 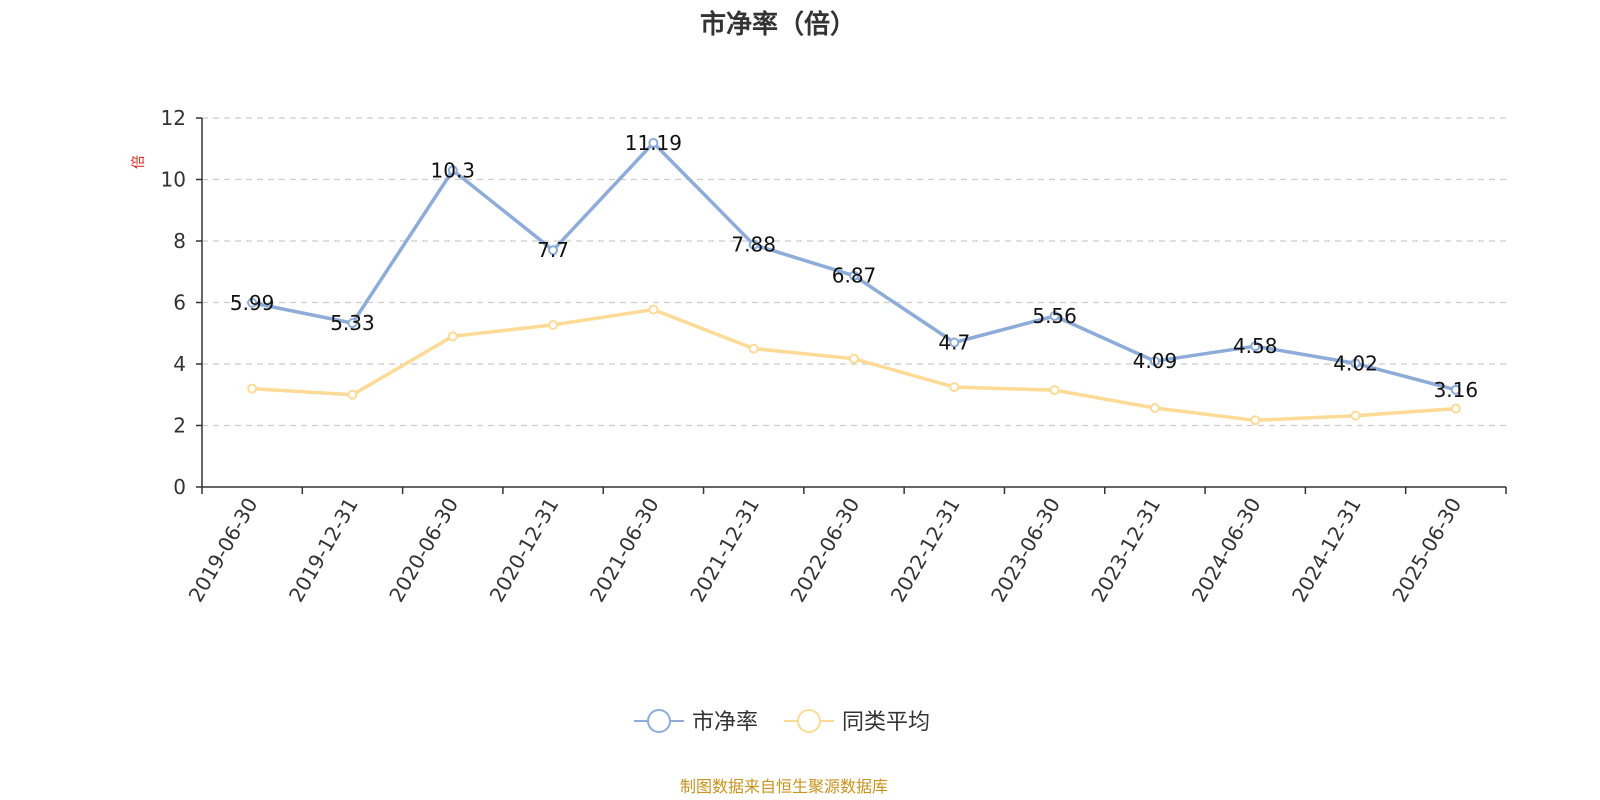 What do you see at coordinates (524, 550) in the screenshot?
I see `x-tick-label: 2020-12-31` at bounding box center [524, 550].